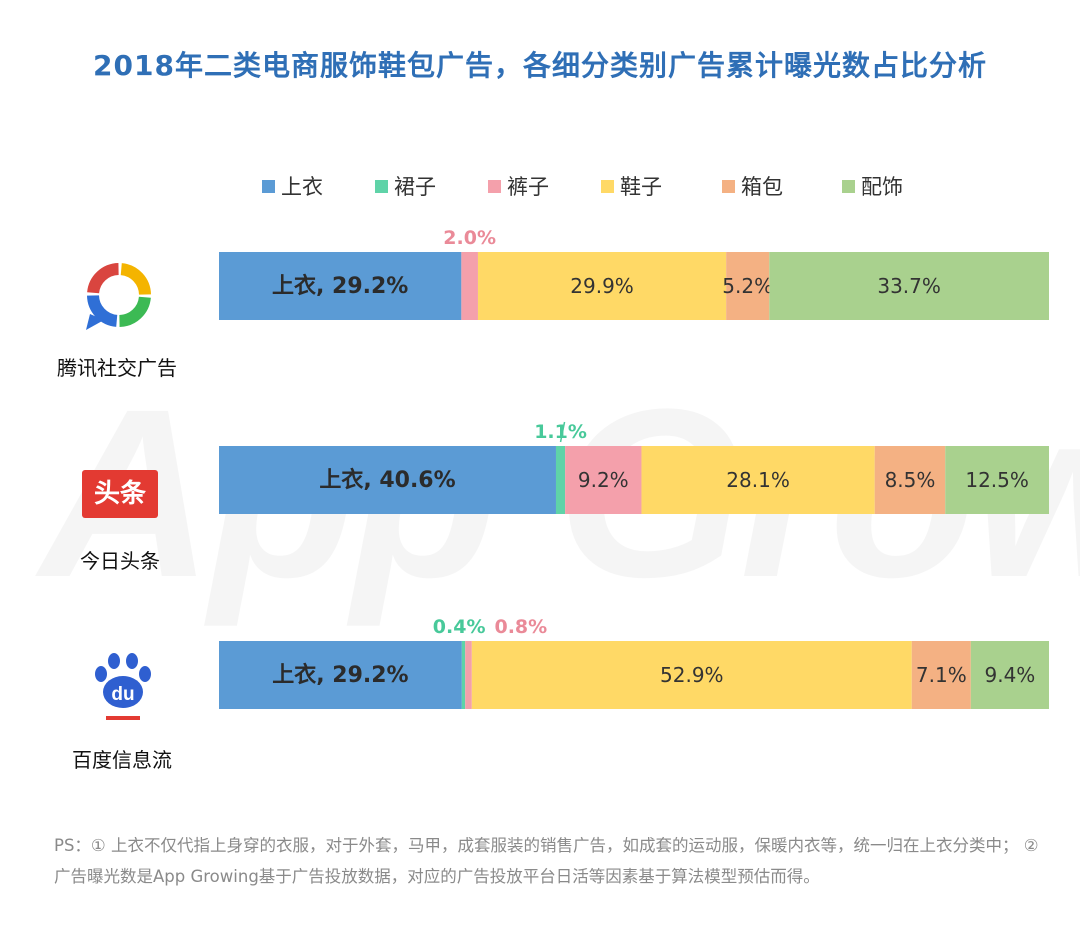 This screenshot has height=938, width=1080. I want to click on data-label-r1-s2: 9.2%, so click(603, 480).